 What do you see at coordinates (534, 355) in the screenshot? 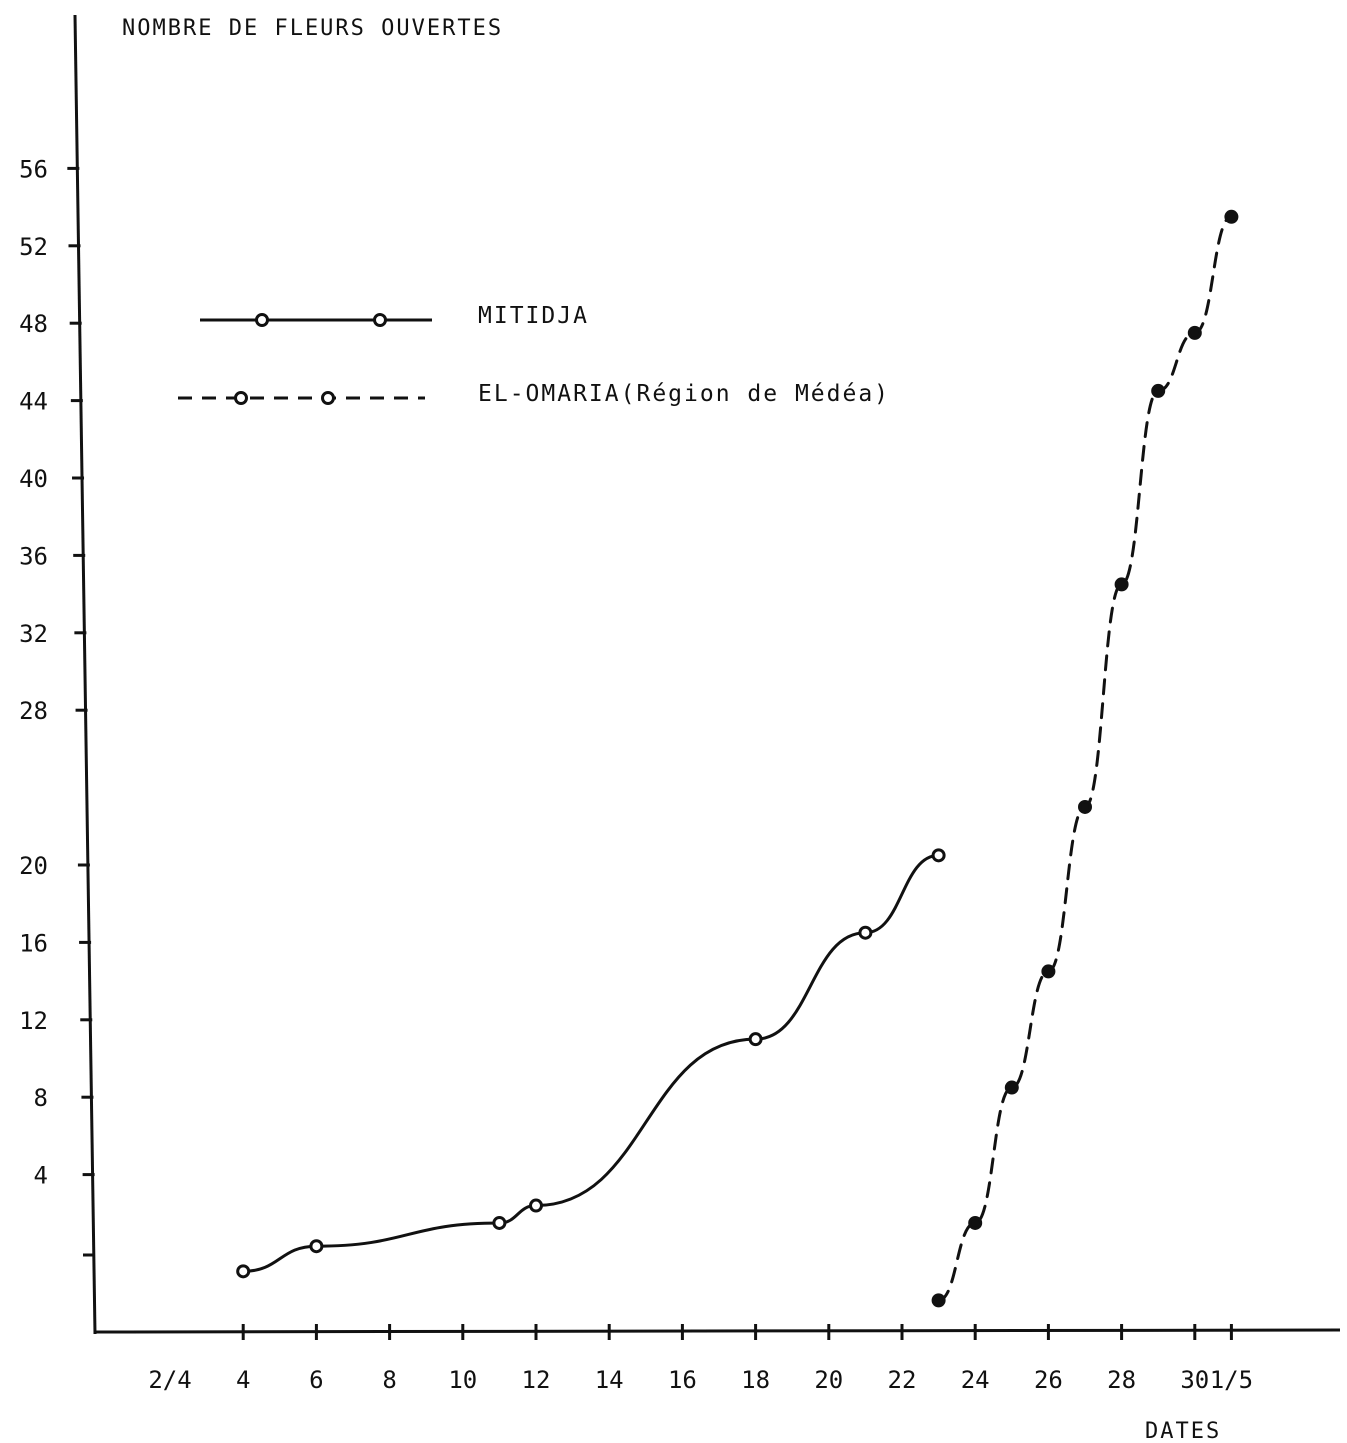
I see `chart-legend: MITIDJA EL-OMARIA(Région de Médéa)` at bounding box center [534, 355].